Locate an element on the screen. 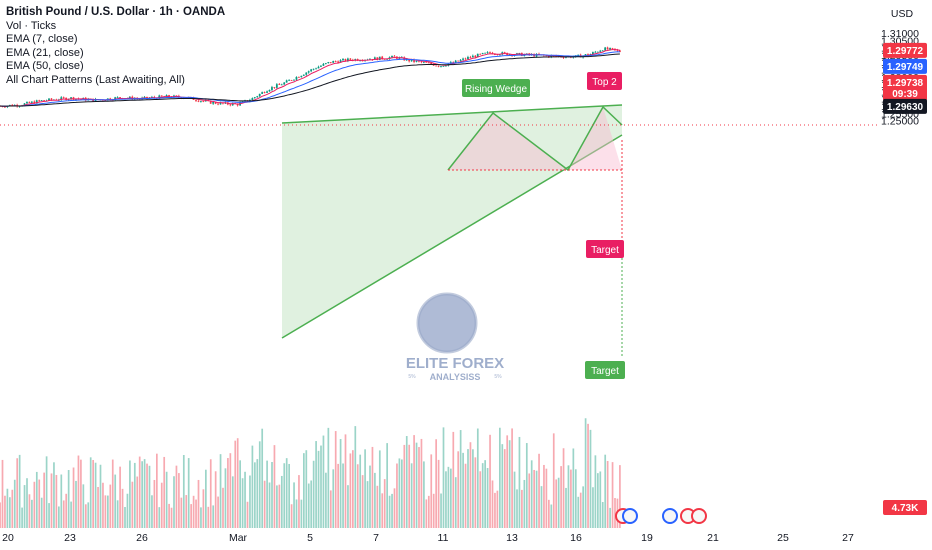  rising-wedge-label is located at coordinates (496, 88).